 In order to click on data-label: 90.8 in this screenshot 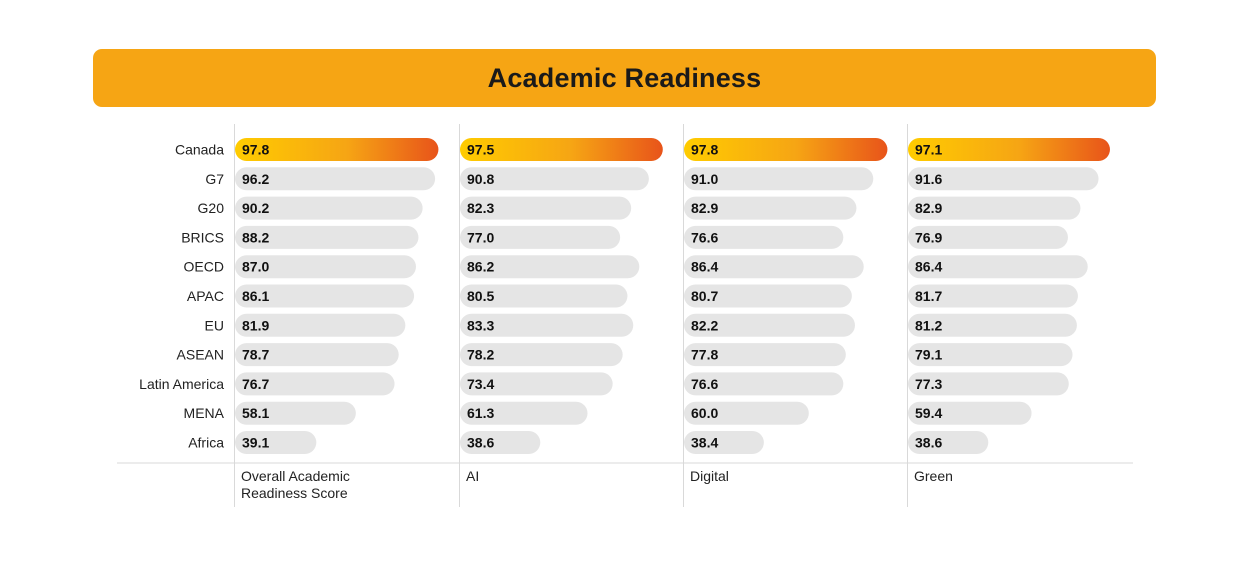, I will do `click(480, 179)`.